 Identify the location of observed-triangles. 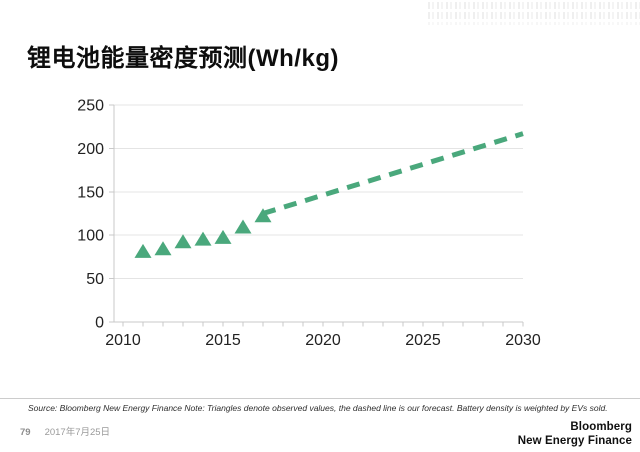
(203, 233).